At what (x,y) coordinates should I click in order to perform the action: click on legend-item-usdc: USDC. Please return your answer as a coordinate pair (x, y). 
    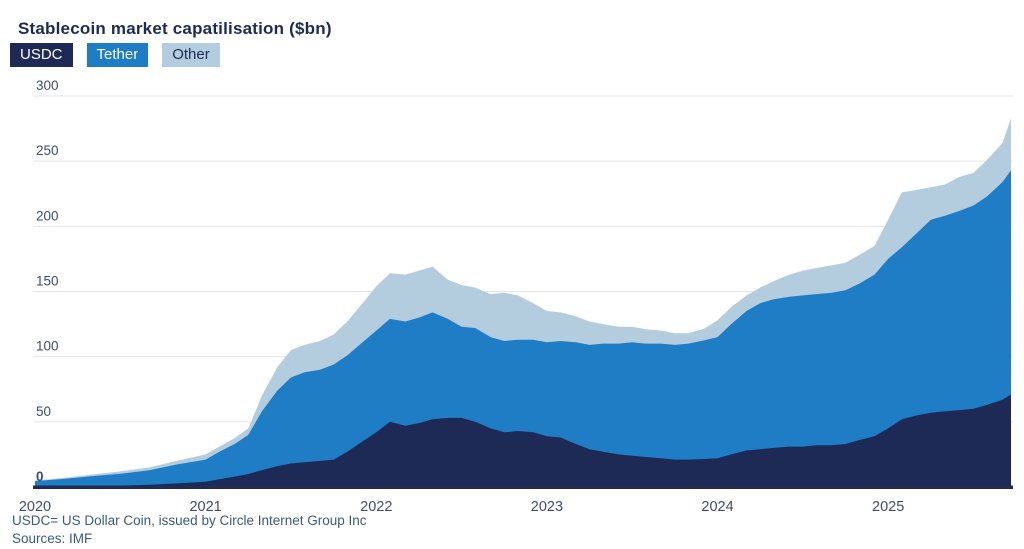
    Looking at the image, I should click on (41, 55).